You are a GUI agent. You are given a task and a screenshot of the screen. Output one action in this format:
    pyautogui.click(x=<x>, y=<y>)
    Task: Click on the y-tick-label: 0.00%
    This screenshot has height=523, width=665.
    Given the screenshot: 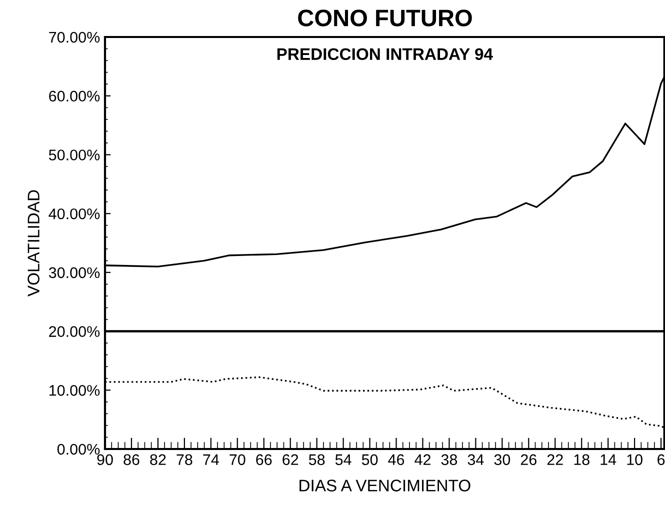 What is the action you would take?
    pyautogui.click(x=78, y=449)
    